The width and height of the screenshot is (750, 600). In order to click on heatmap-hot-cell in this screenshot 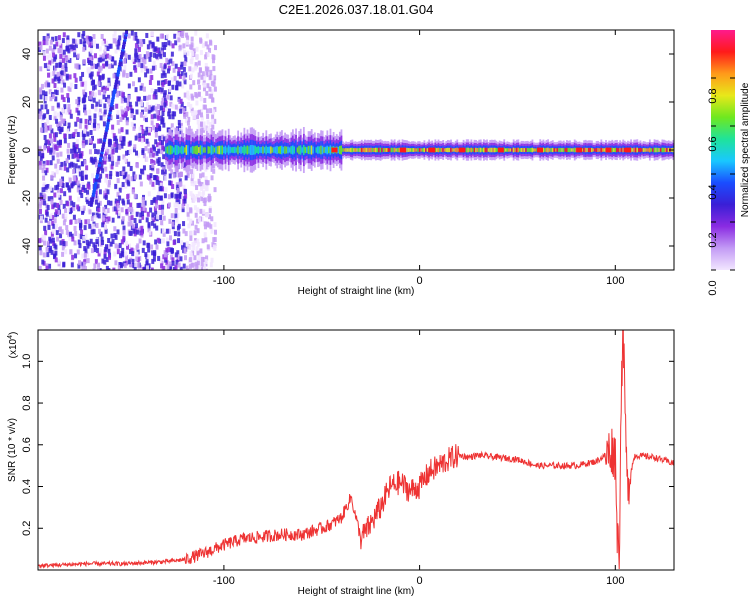, I will do `click(579, 150)`.